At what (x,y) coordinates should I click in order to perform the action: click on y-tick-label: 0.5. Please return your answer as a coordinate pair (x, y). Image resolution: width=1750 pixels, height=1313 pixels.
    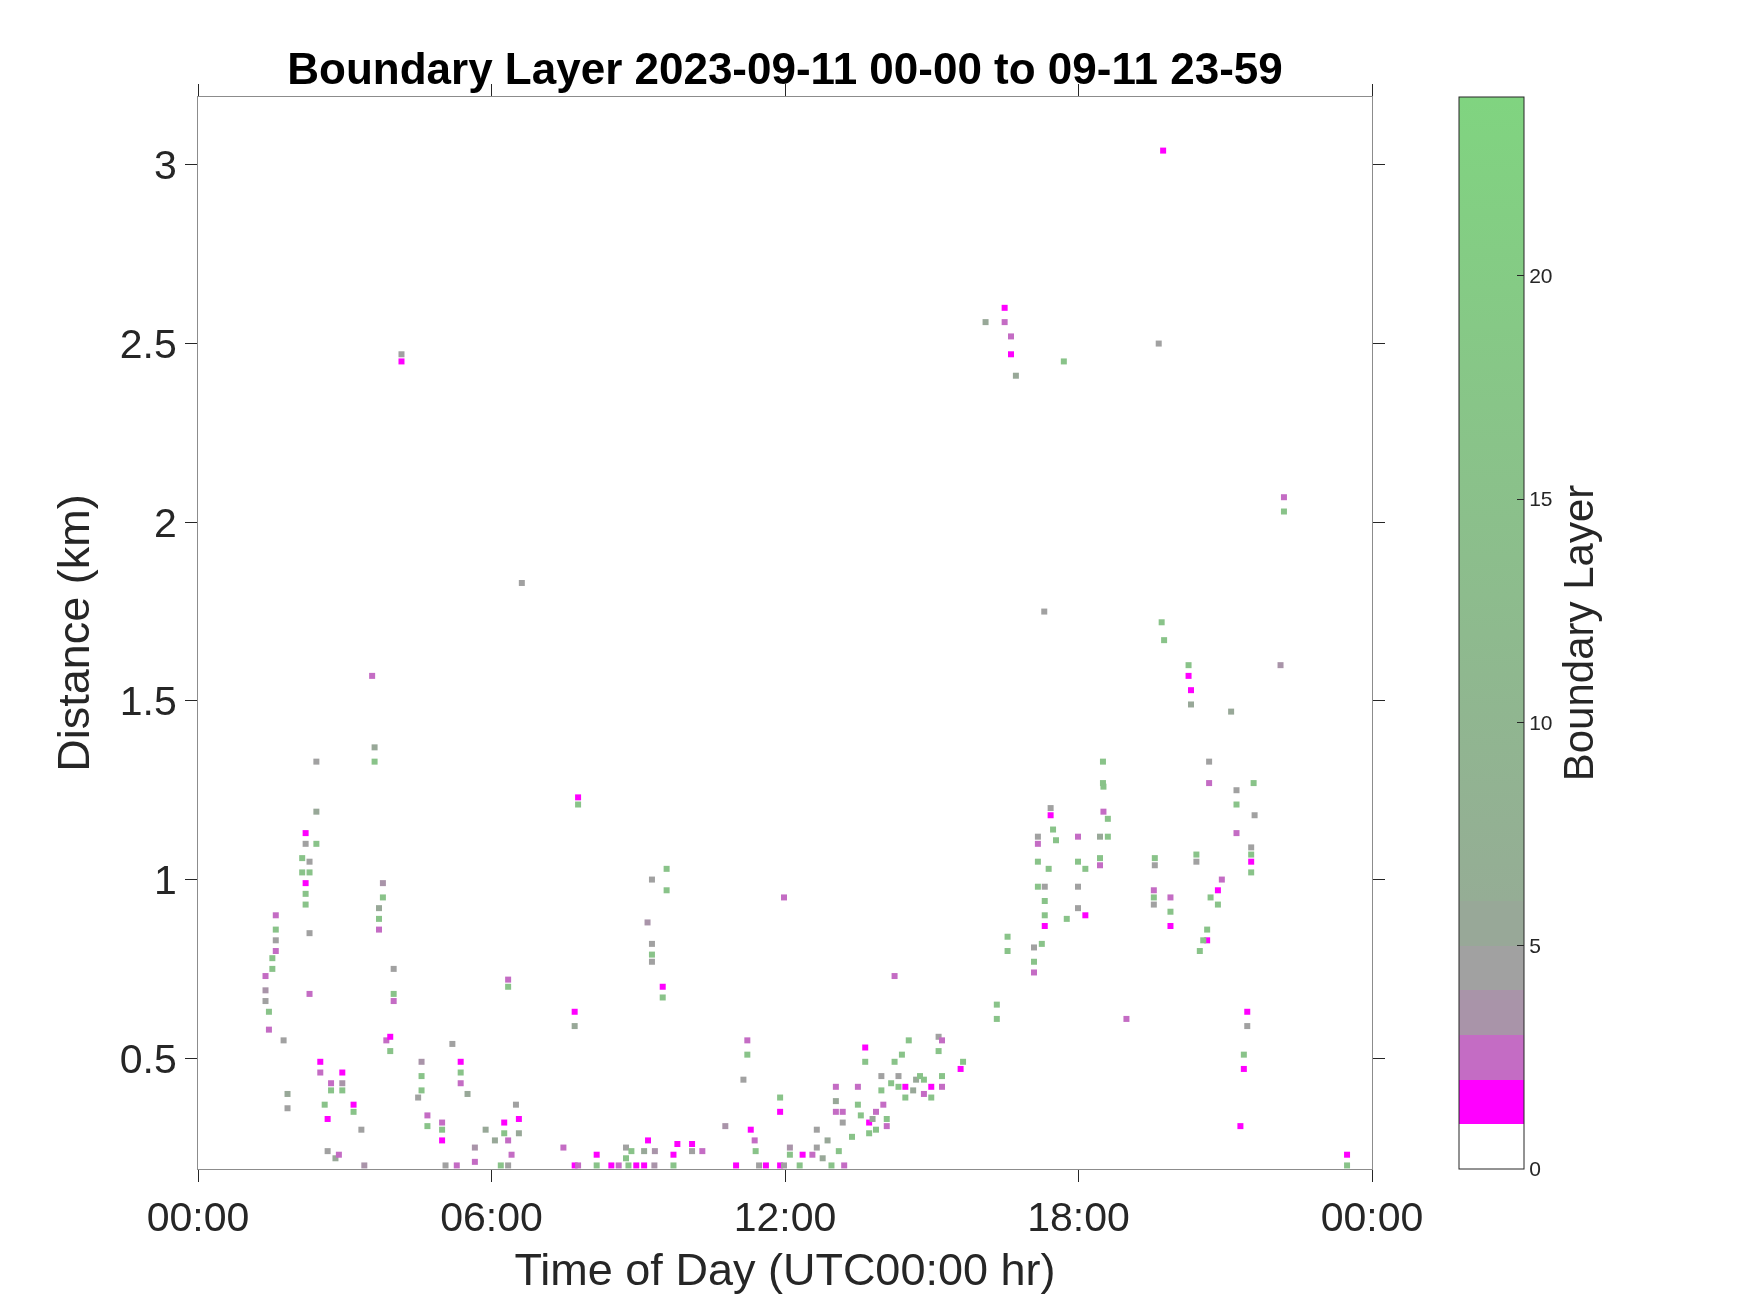
    Looking at the image, I should click on (148, 1058).